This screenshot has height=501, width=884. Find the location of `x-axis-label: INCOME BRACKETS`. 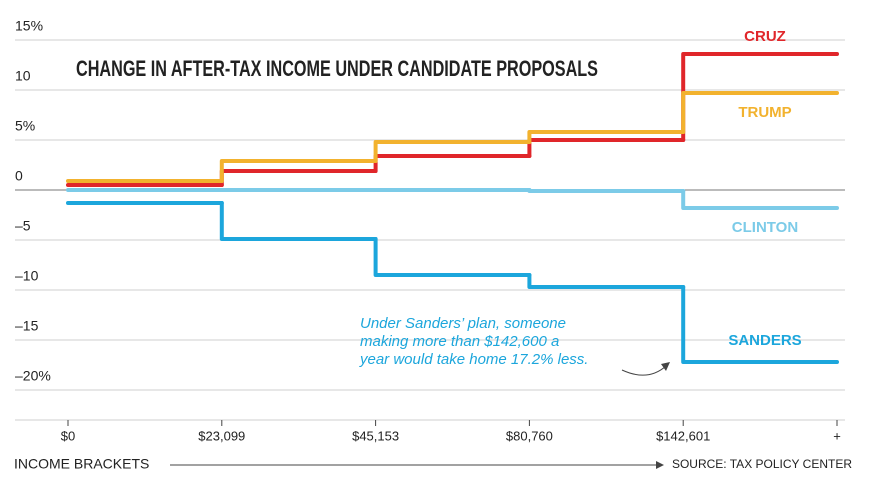

x-axis-label: INCOME BRACKETS is located at coordinates (81, 464).